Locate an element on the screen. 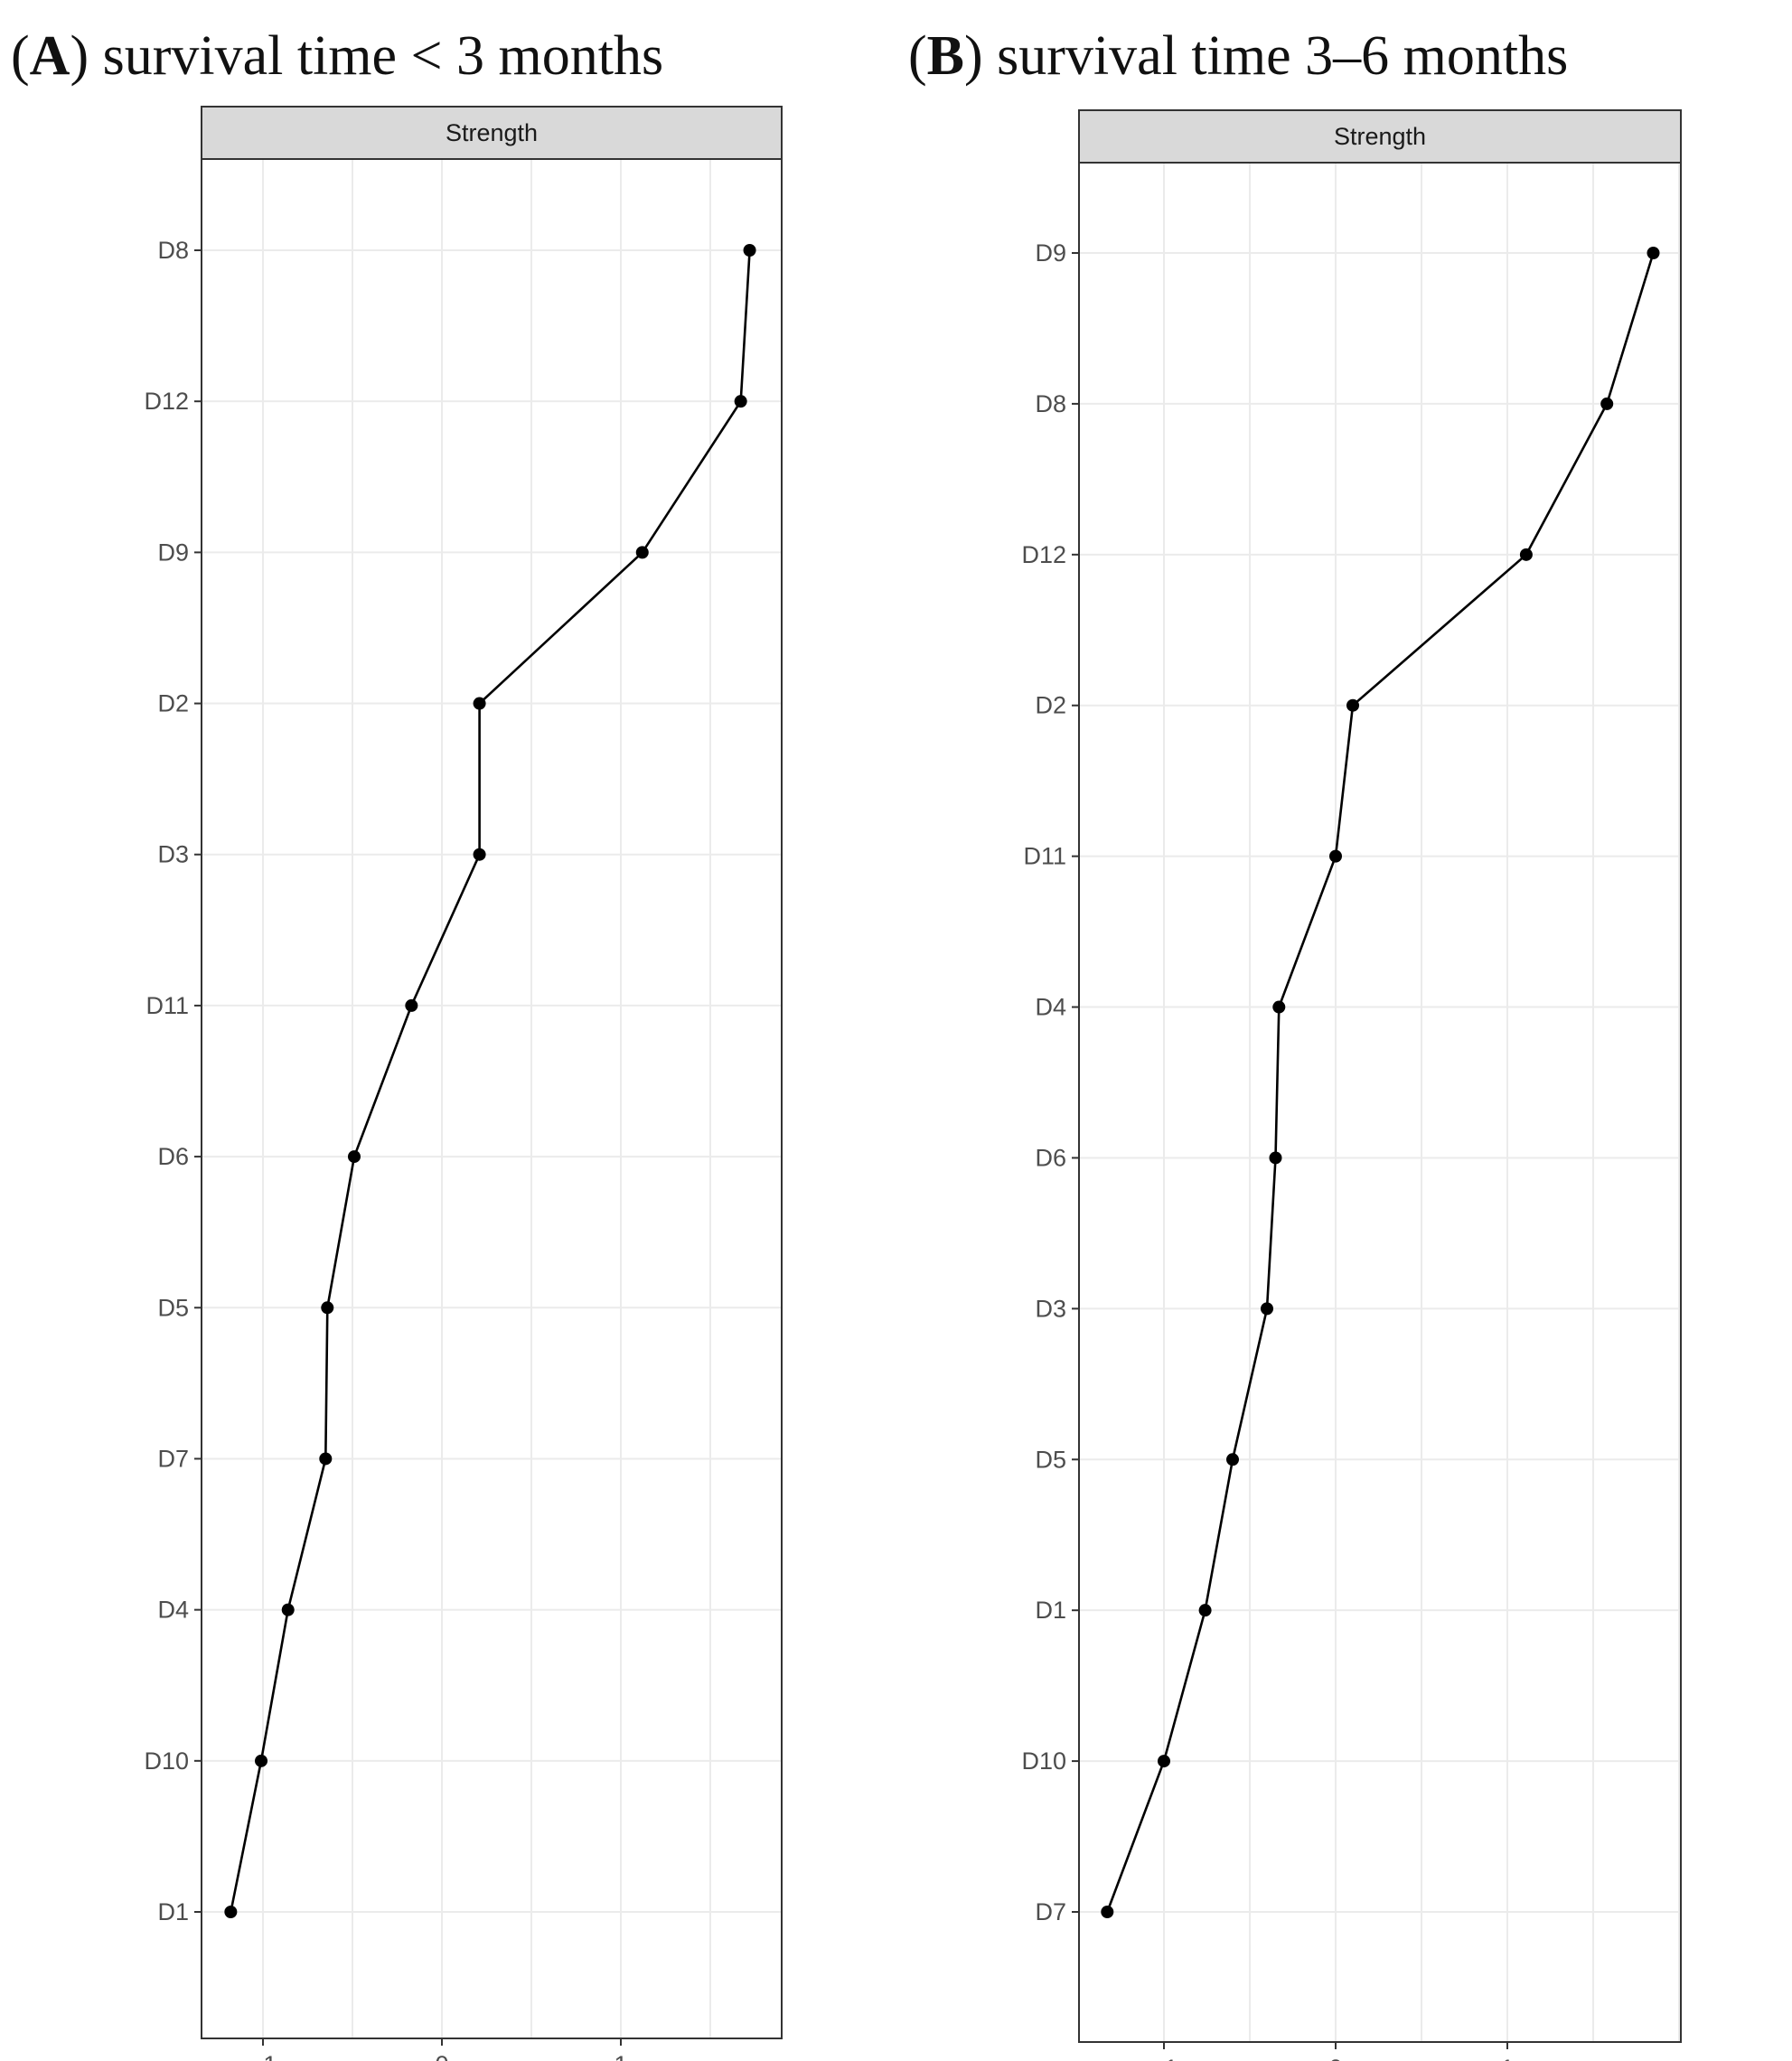 This screenshot has height=2061, width=1792. panel-heading-b: (B) survival time 3–6 months is located at coordinates (1238, 56).